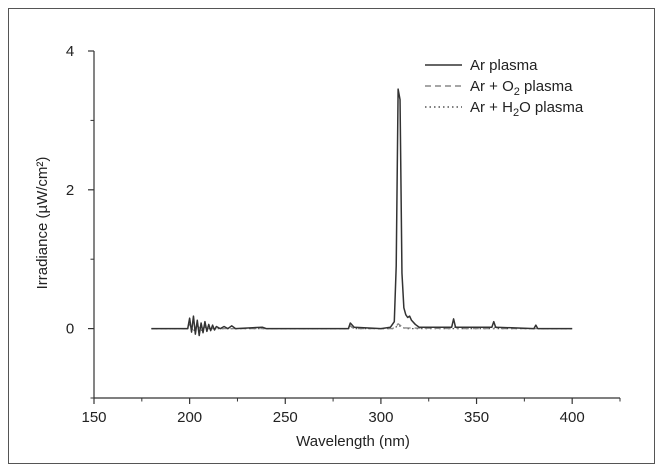 The image size is (665, 474). What do you see at coordinates (504, 65) in the screenshot?
I see `legend-label-ar: Ar plasma` at bounding box center [504, 65].